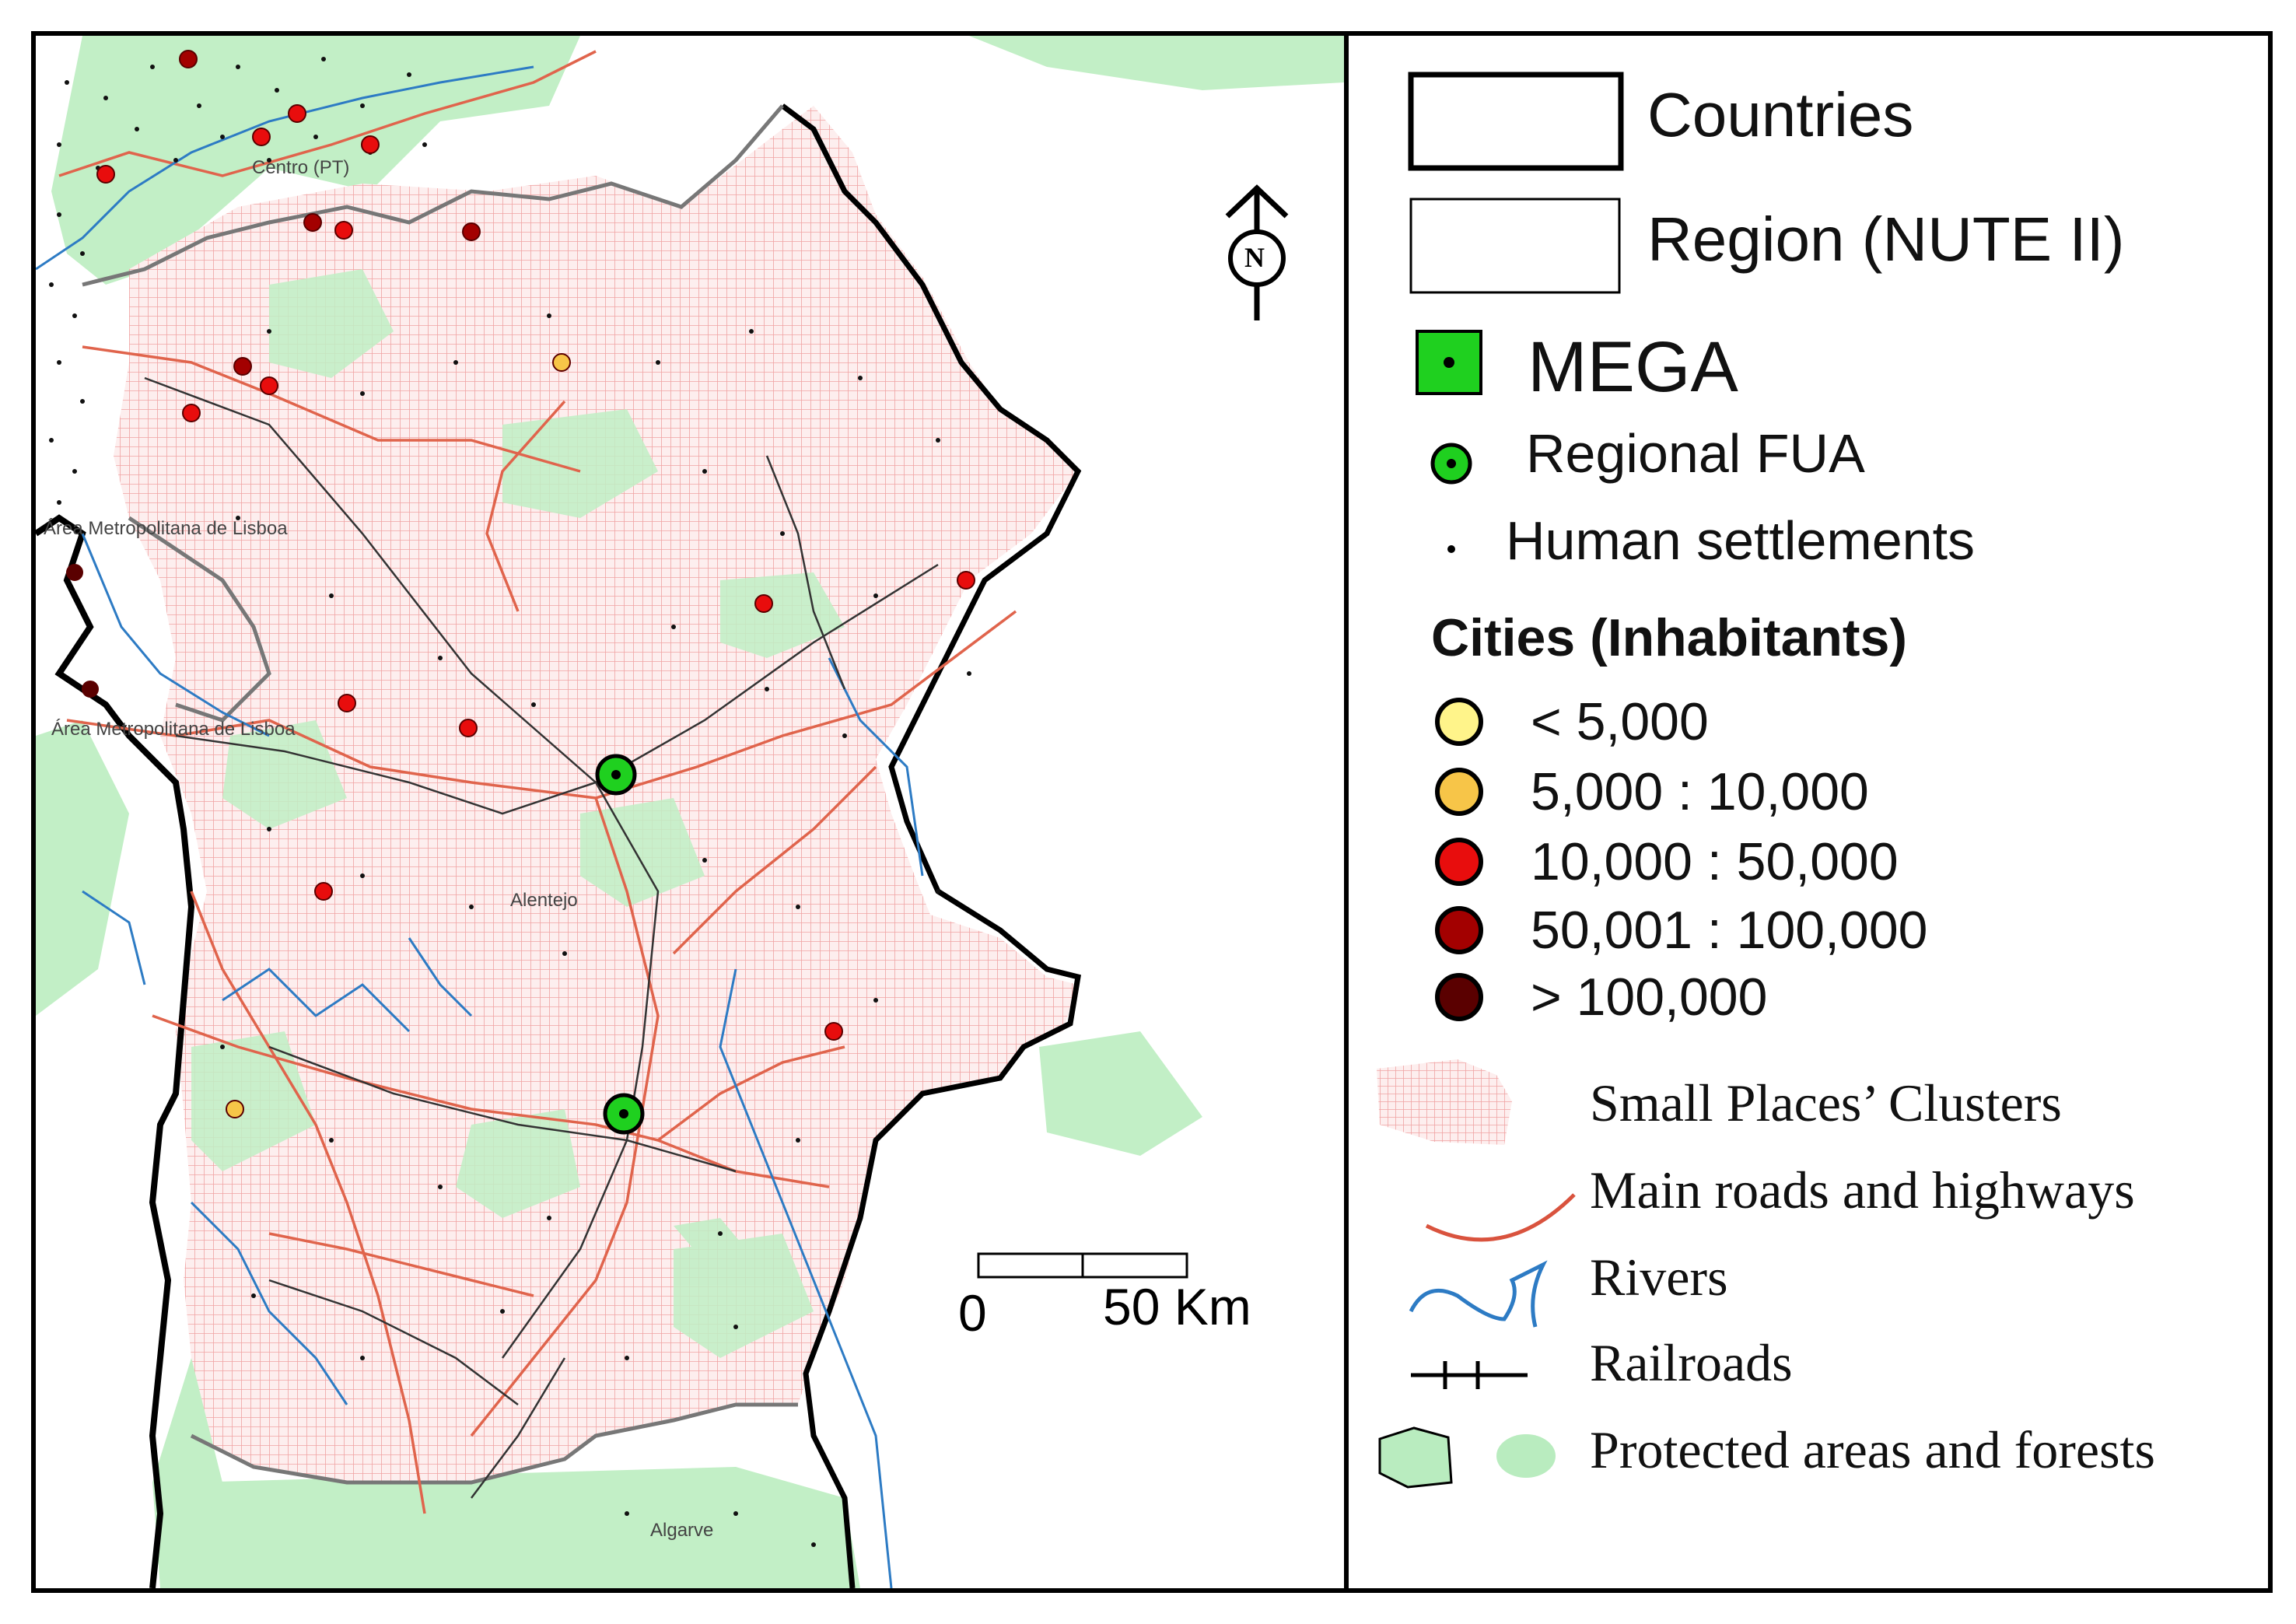  What do you see at coordinates (1649, 997) in the screenshot?
I see `legend-city-class-5: > 100,000` at bounding box center [1649, 997].